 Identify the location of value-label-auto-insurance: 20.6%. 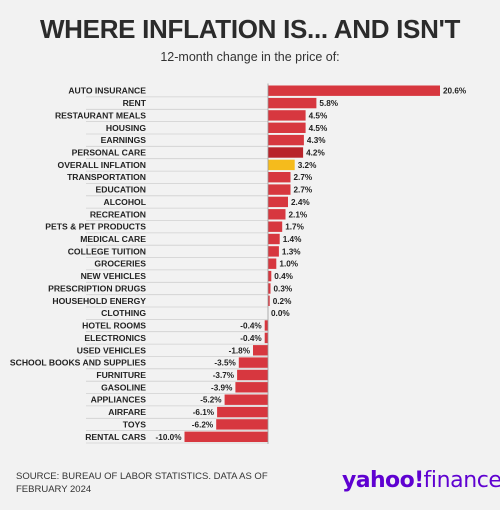
(455, 91).